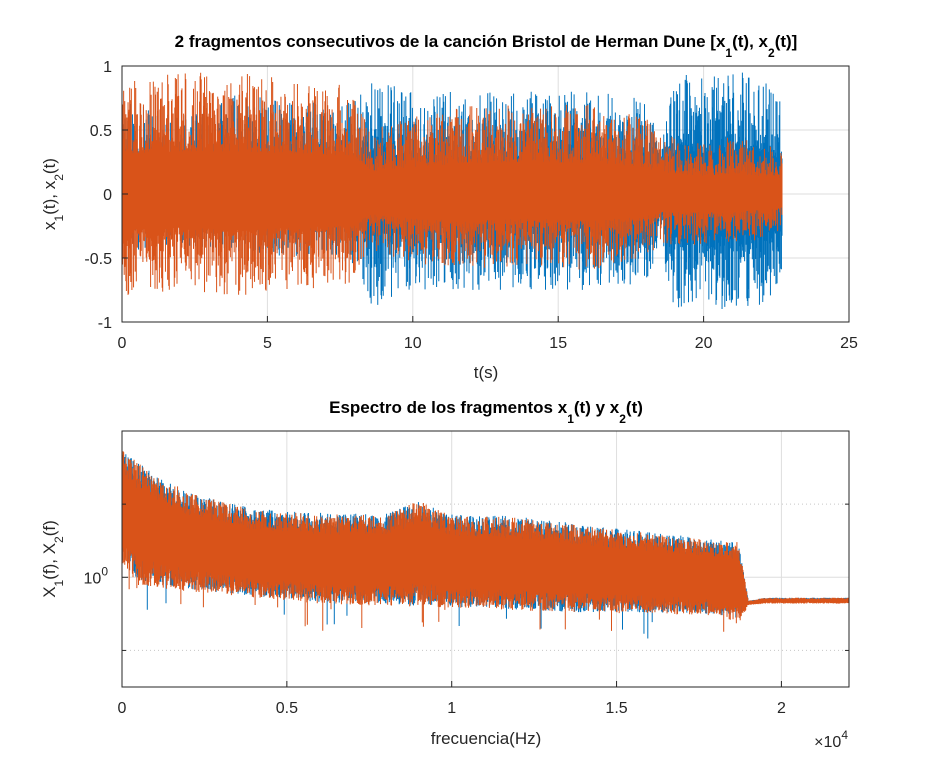 This screenshot has width=939, height=773. Describe the element at coordinates (107, 67) in the screenshot. I see `top-ytick-label: 1` at that location.